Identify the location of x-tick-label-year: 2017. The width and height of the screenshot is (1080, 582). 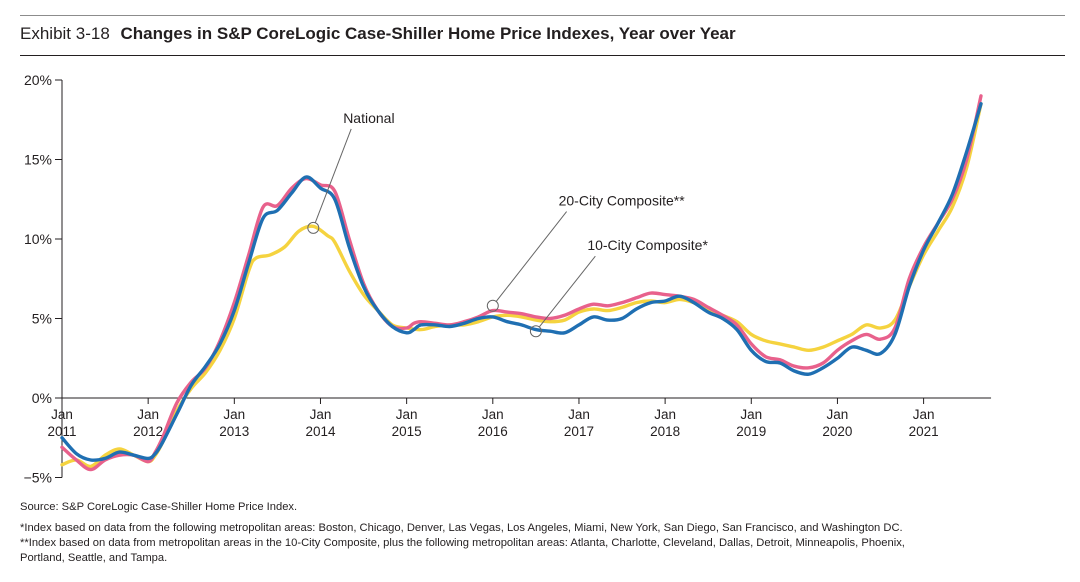
(579, 431).